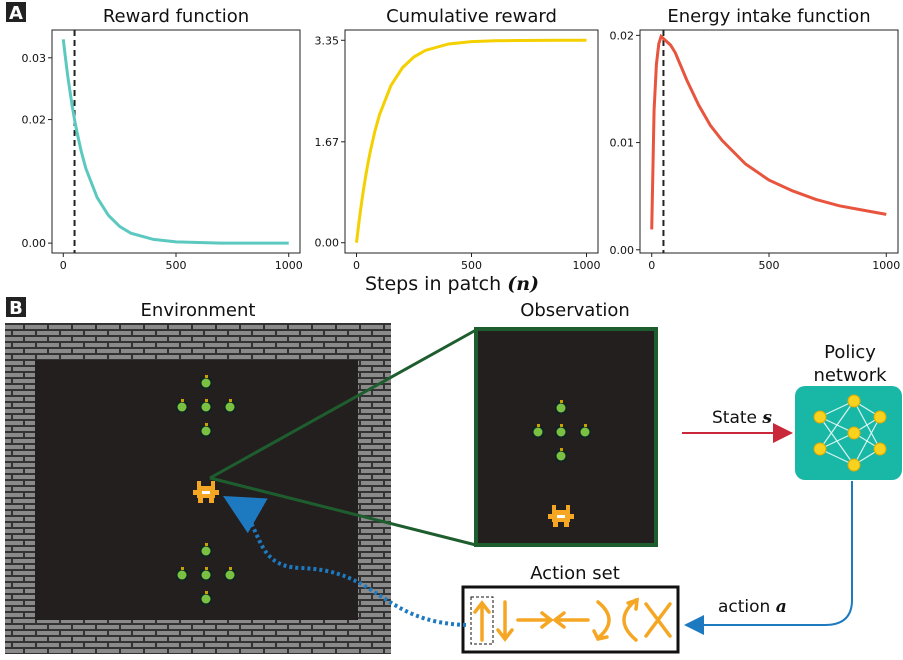 This screenshot has width=903, height=660. I want to click on state-variable: s, so click(766, 418).